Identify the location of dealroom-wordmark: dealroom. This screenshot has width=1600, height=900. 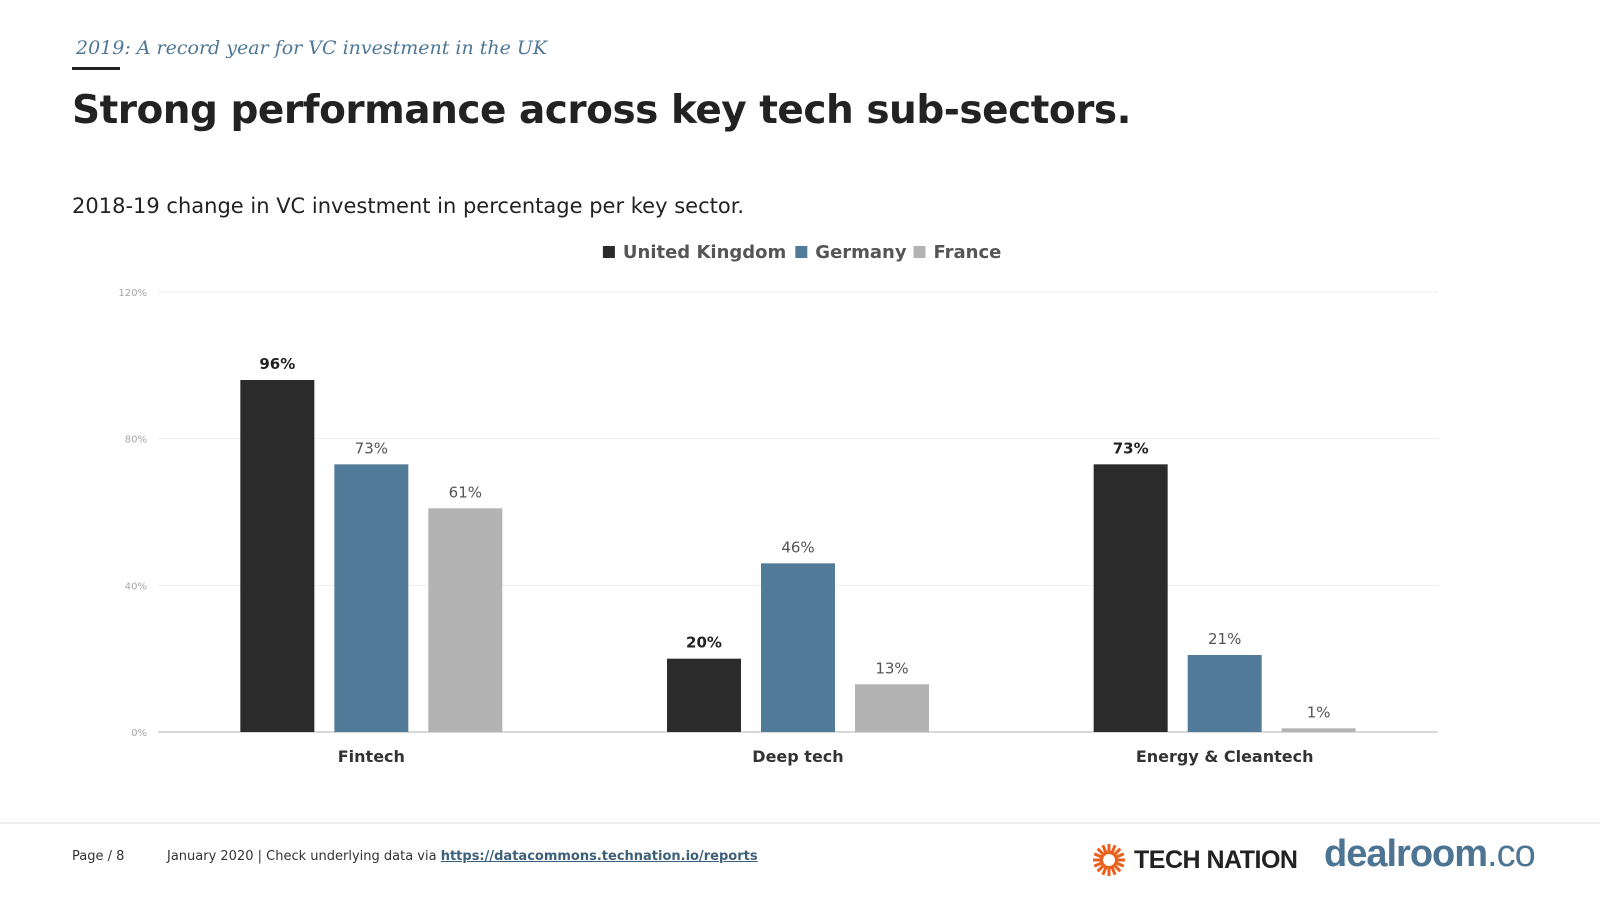
(1406, 854).